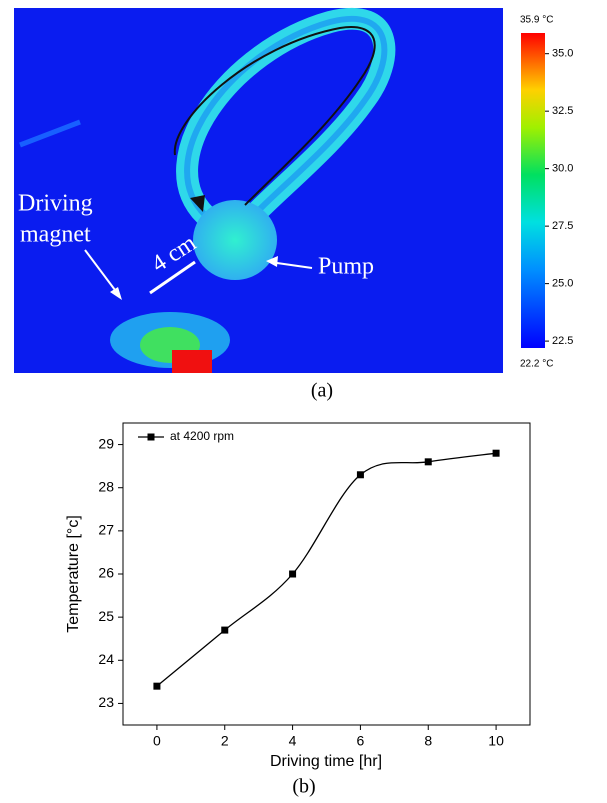 The width and height of the screenshot is (607, 803). I want to click on colorbar-tick-label: 32.5, so click(562, 111).